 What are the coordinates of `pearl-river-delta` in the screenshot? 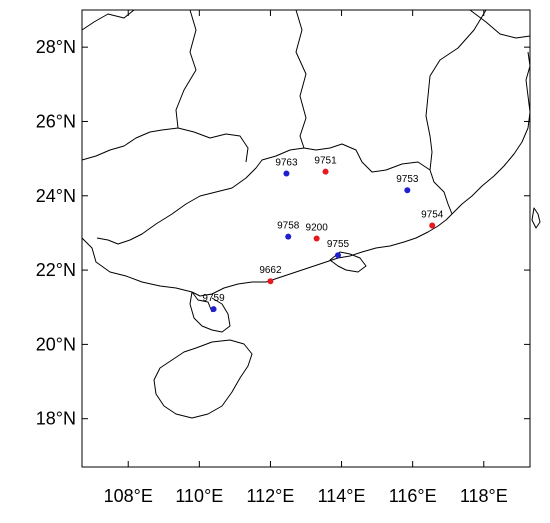 It's located at (348, 262).